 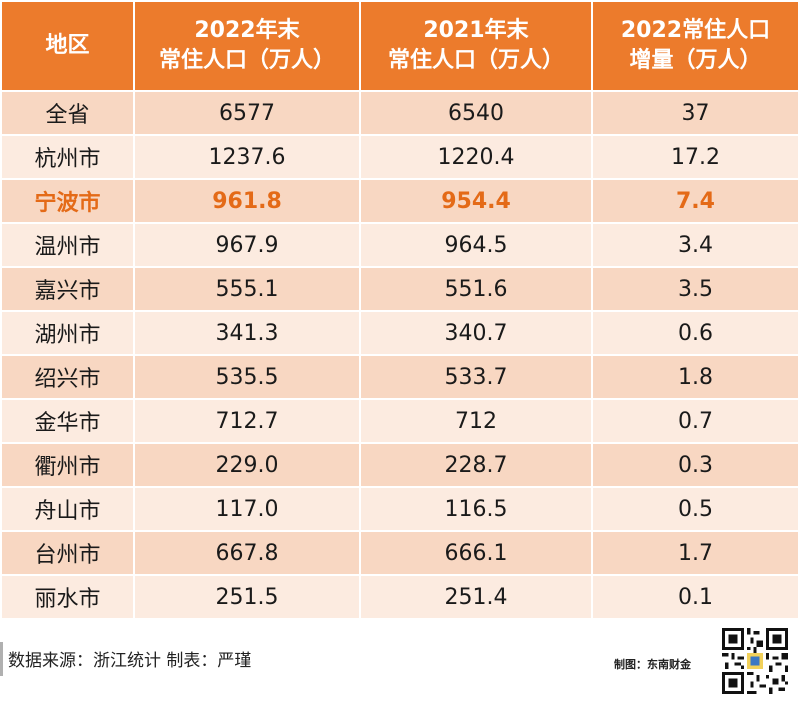 I want to click on table-row: 舟山市 117.0 116.5 0.5, so click(x=400, y=508).